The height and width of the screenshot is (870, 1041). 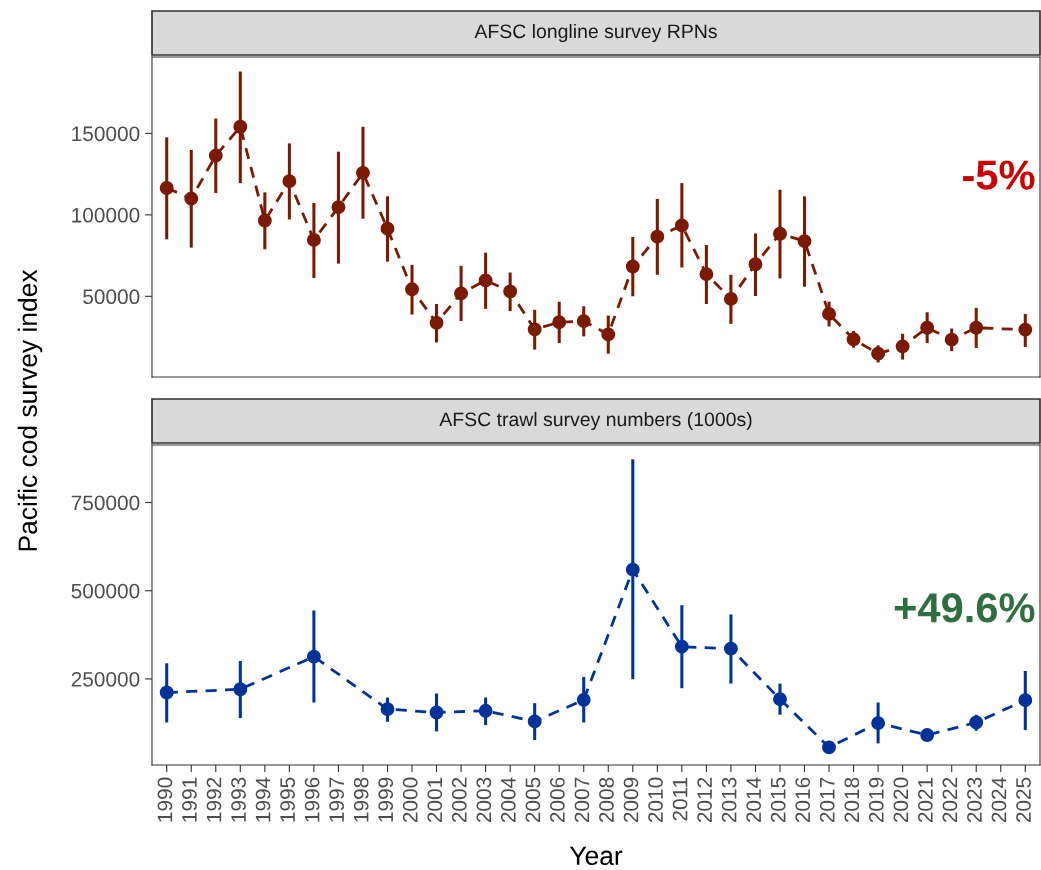 I want to click on y-tick-label: 50000, so click(x=111, y=297).